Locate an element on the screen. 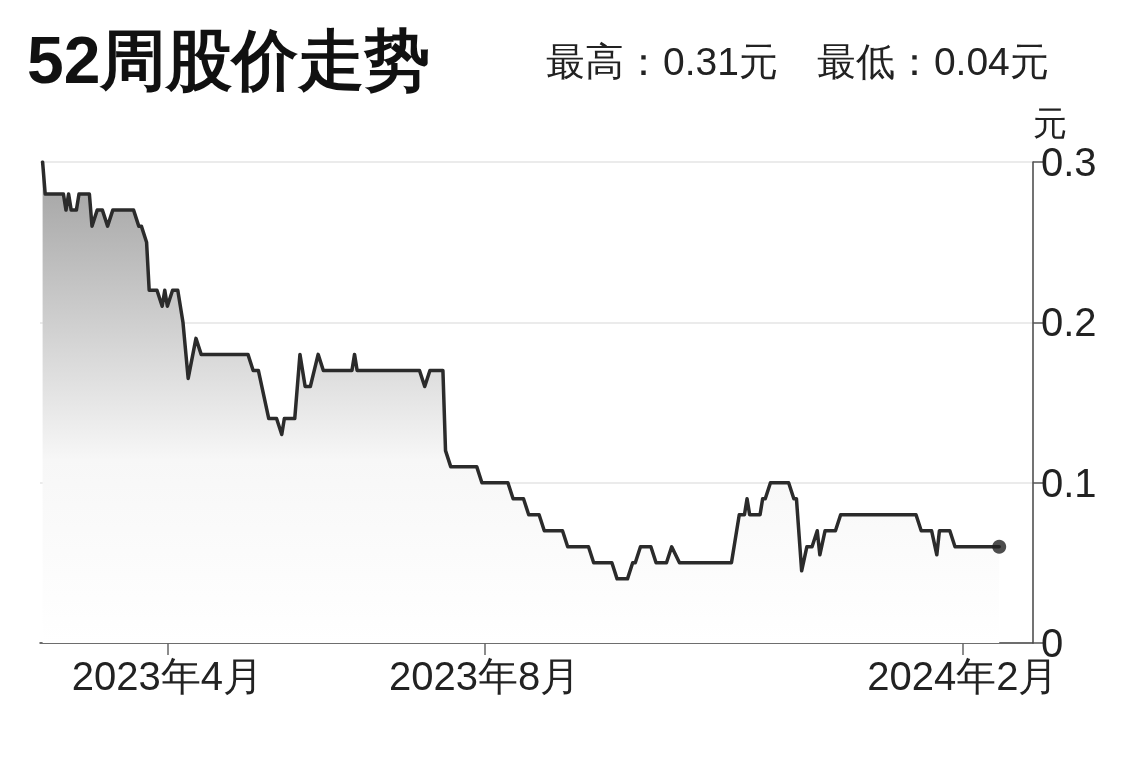  x-tick-label: 2023年4月 is located at coordinates (167, 676).